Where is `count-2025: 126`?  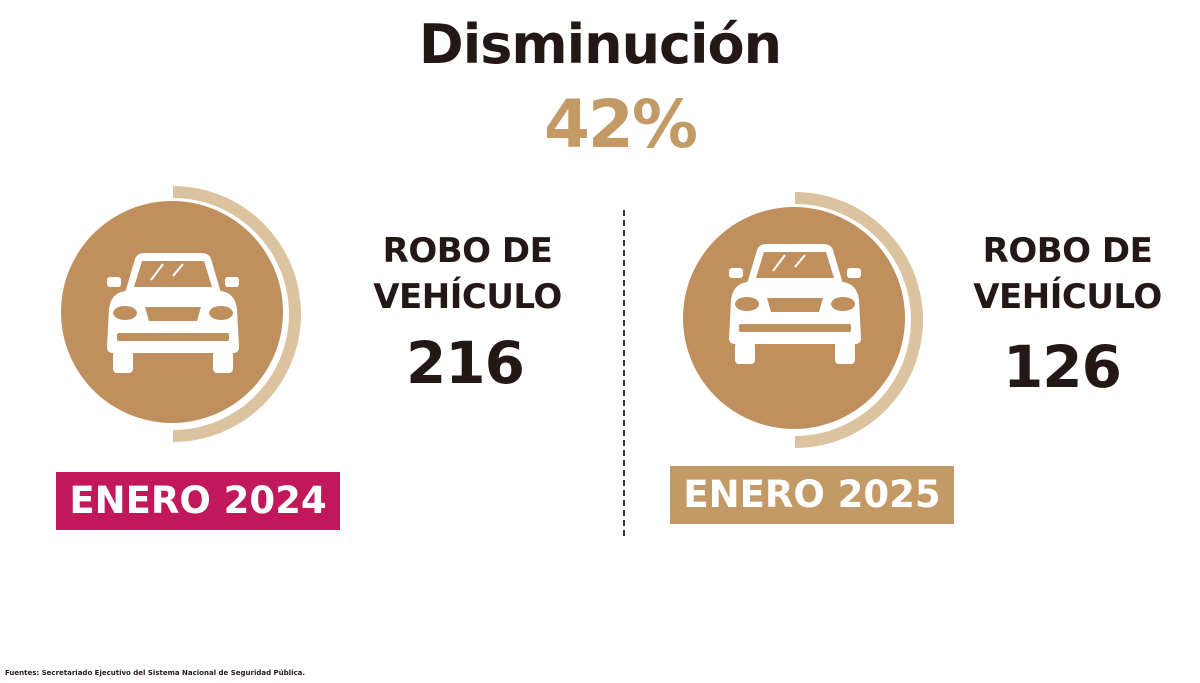
count-2025: 126 is located at coordinates (1062, 367).